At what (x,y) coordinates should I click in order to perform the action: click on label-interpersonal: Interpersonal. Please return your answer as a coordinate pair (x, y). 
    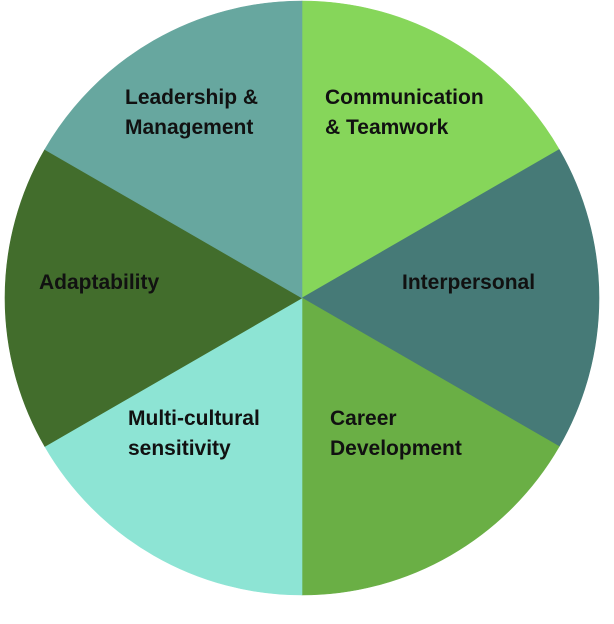
    Looking at the image, I should click on (469, 282).